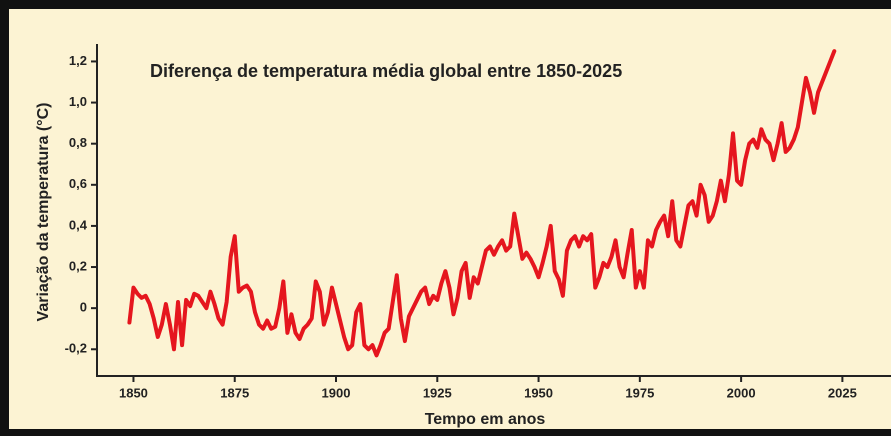 The width and height of the screenshot is (891, 441). I want to click on y-tick-label: 1,0, so click(78, 101).